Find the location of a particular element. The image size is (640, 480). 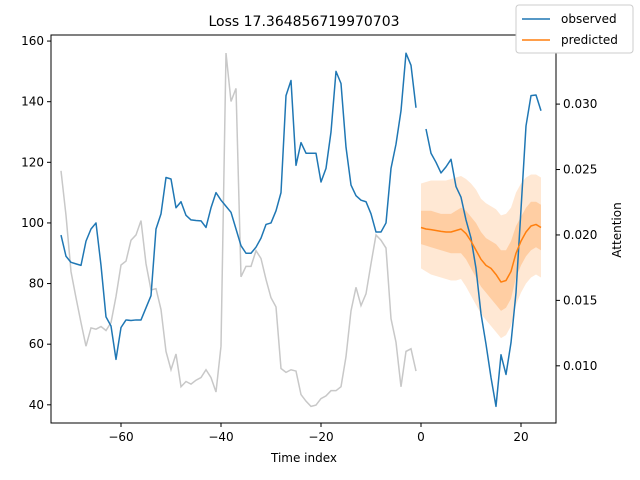

x-axis: −60 −40 −20 0 20 is located at coordinates (318, 433).